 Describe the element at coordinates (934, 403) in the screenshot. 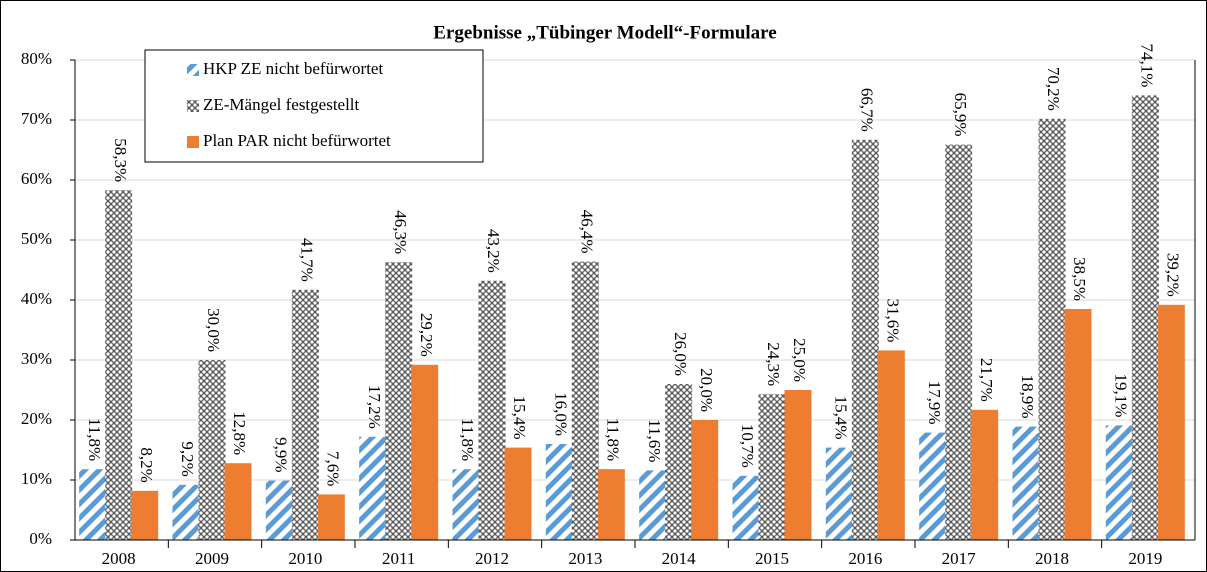

I see `value-label: 17,9%` at that location.